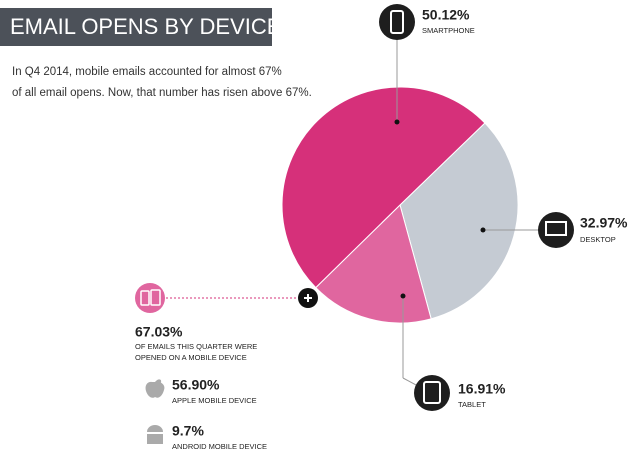 The width and height of the screenshot is (640, 464). I want to click on desktop-glyph, so click(556, 228).